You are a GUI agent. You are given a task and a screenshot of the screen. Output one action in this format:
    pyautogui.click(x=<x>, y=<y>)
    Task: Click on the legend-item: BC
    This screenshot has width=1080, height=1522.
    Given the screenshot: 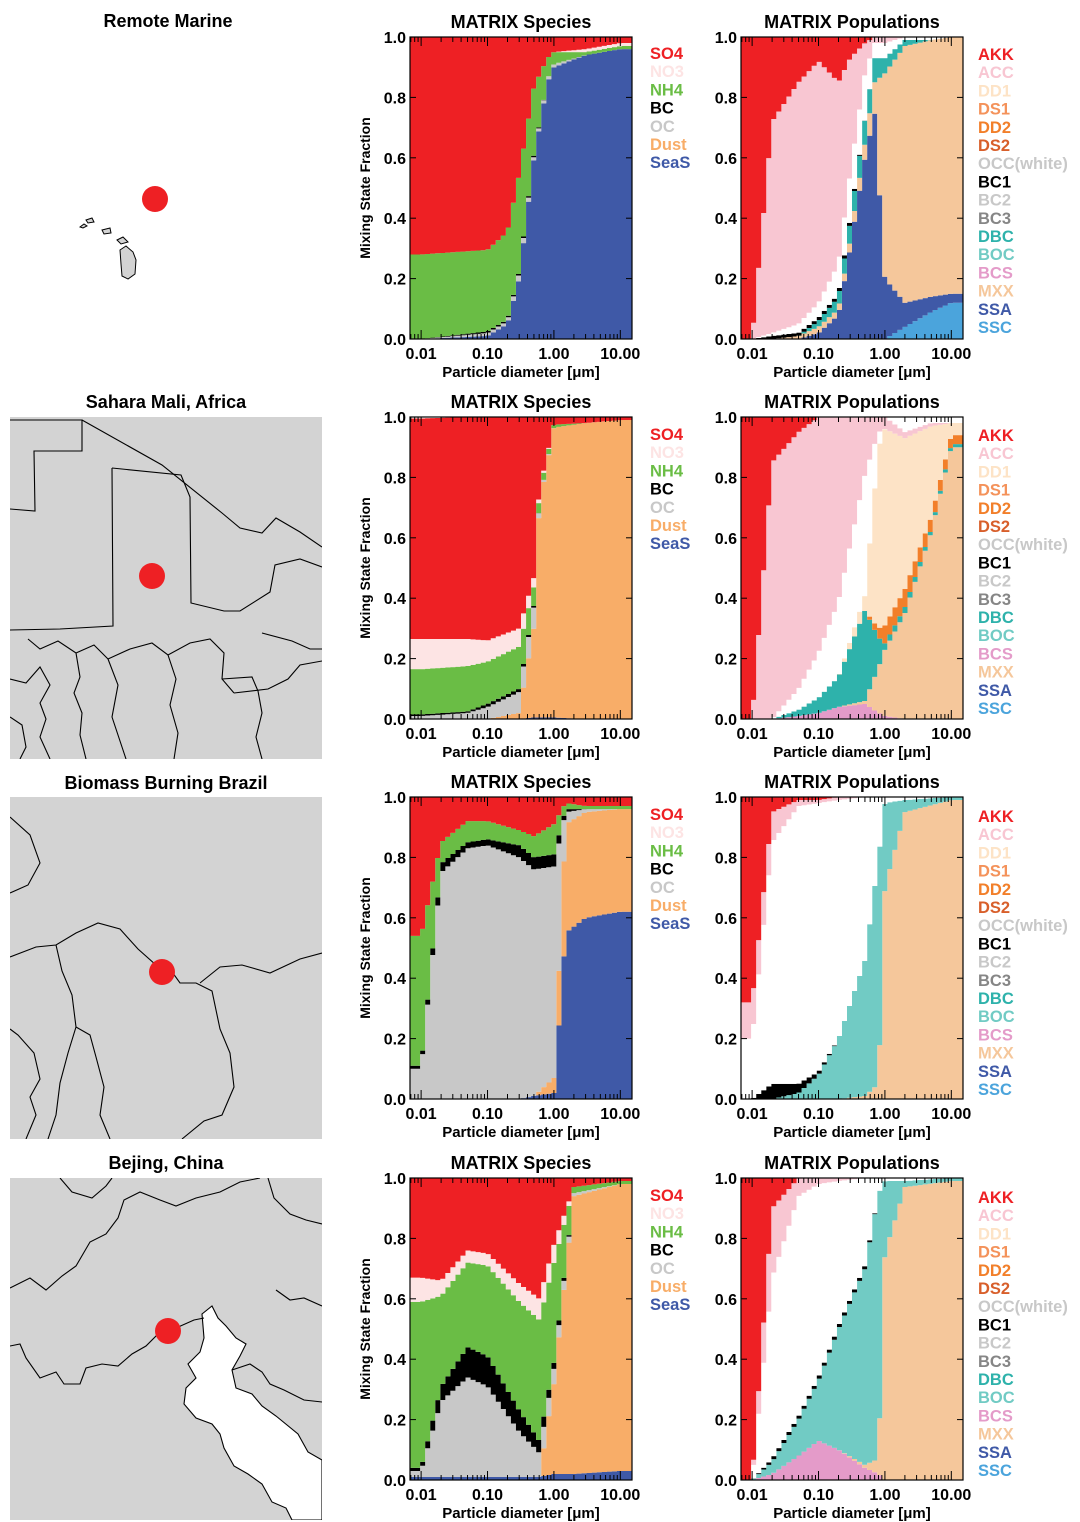 What is the action you would take?
    pyautogui.click(x=662, y=870)
    